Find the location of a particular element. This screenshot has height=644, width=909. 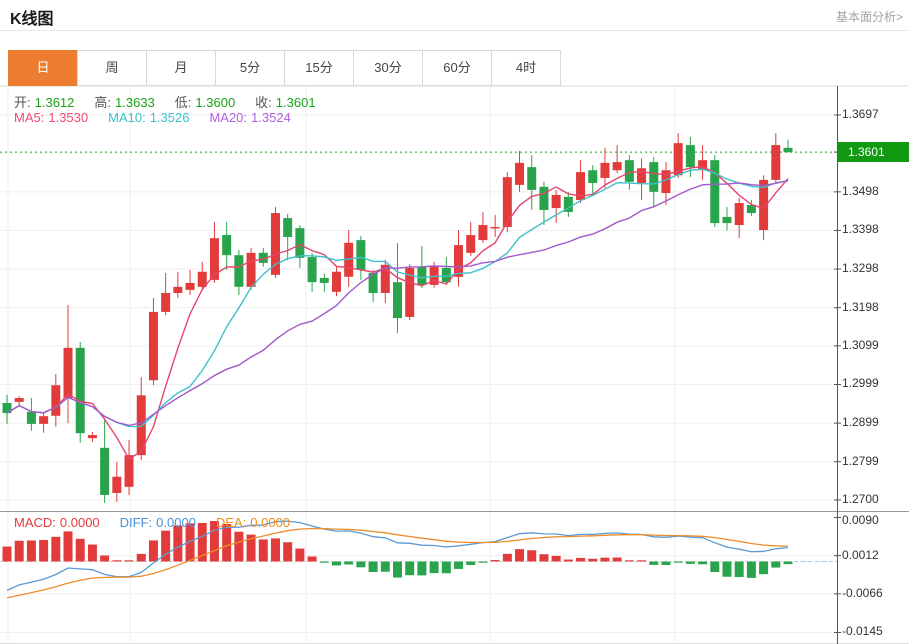

tab-period-4时: 4时 is located at coordinates (526, 68).